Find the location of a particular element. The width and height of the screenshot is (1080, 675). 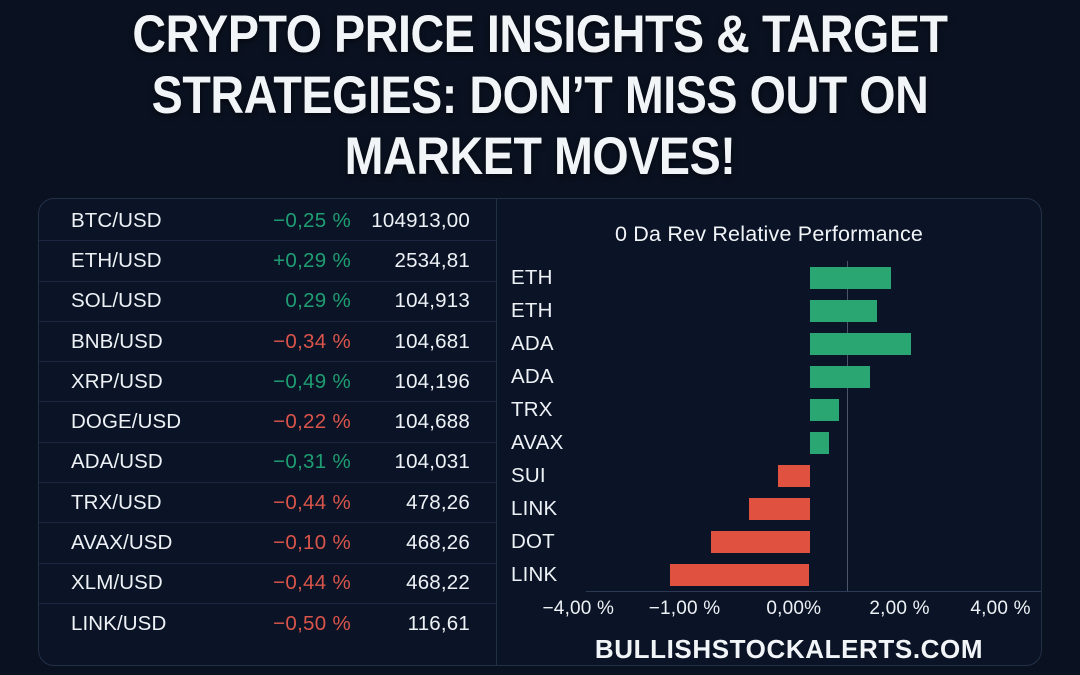

x-axis-tick: 4,00 % is located at coordinates (1000, 608).